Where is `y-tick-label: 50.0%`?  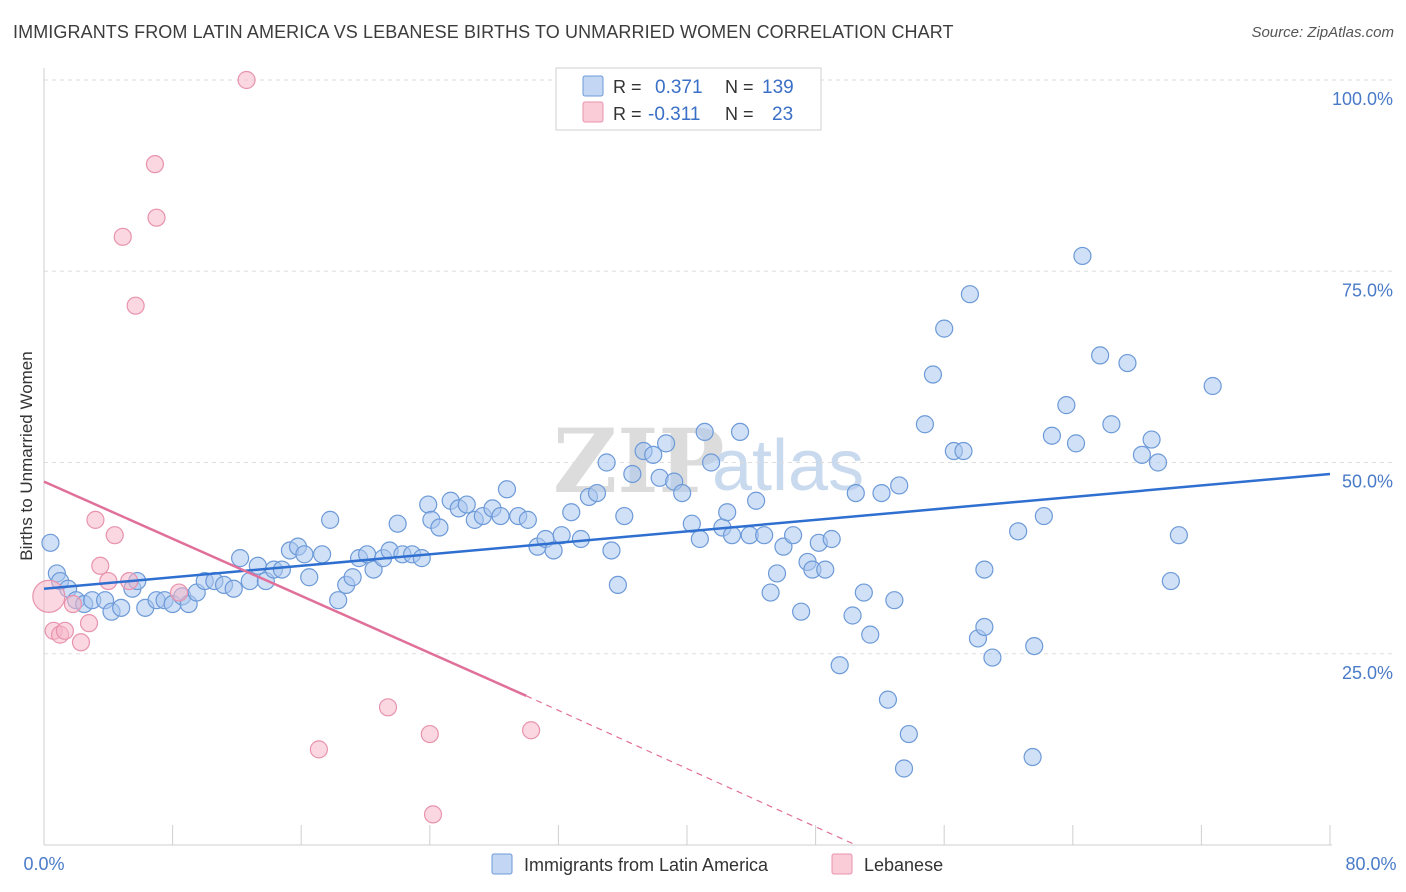 y-tick-label: 50.0% is located at coordinates (1367, 482).